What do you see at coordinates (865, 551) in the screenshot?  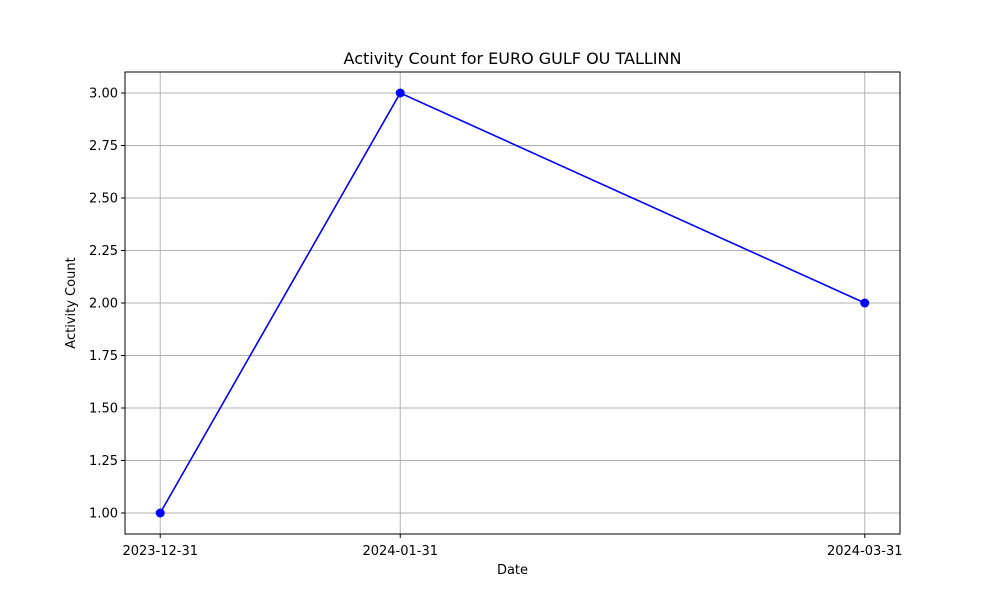 I see `x-tick-label: 2024-03-31` at bounding box center [865, 551].